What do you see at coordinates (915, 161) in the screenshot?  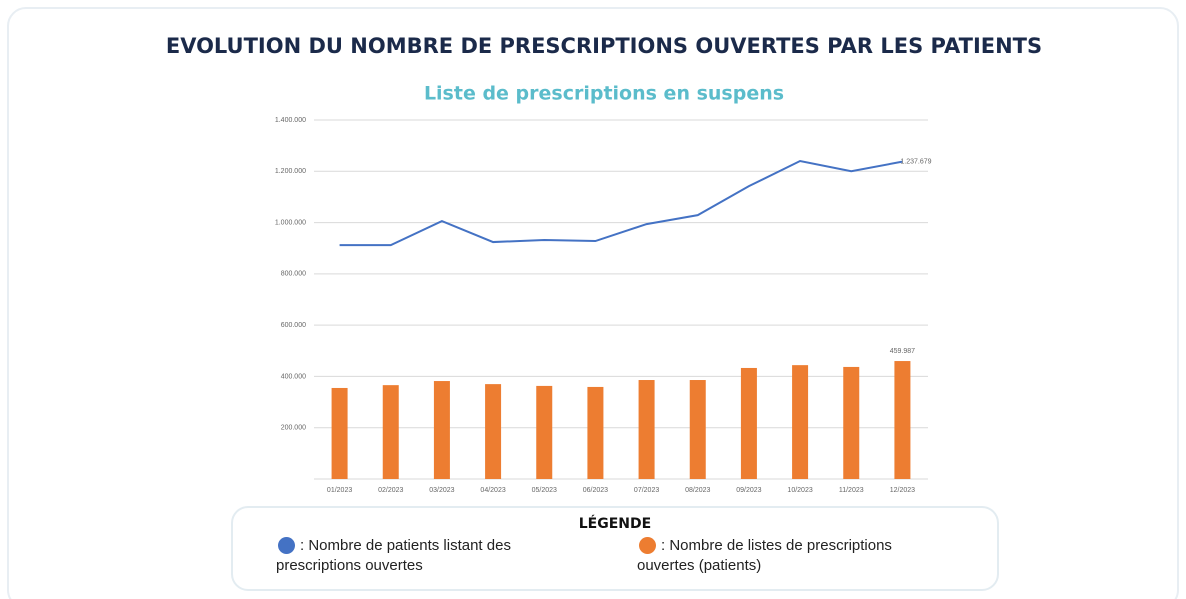 I see `data-label: 1.237.679` at bounding box center [915, 161].